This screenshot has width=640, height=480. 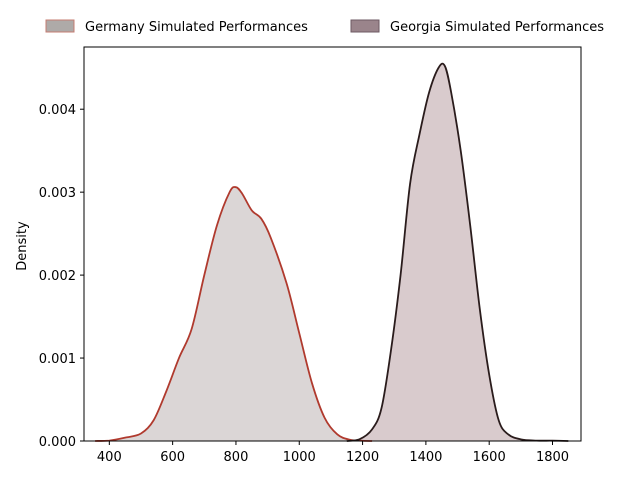 I want to click on y-tick-label: 0.004, so click(x=57, y=110).